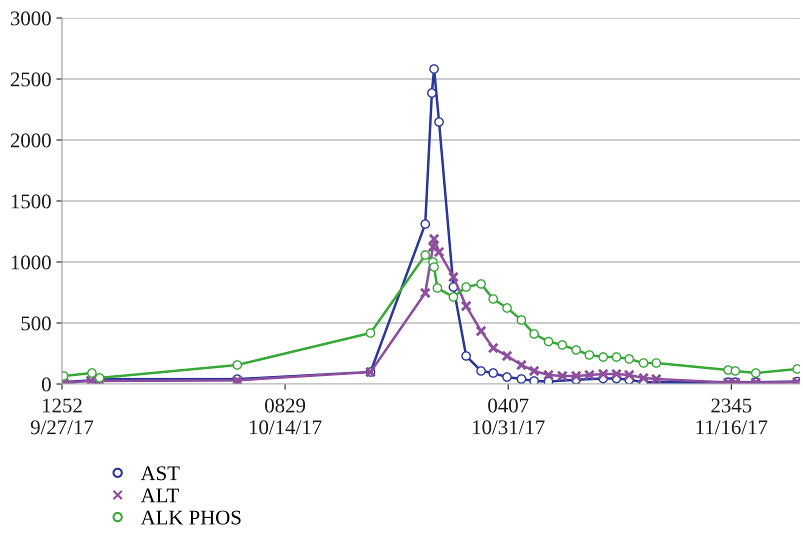  Describe the element at coordinates (160, 473) in the screenshot. I see `legend-label: AST` at that location.